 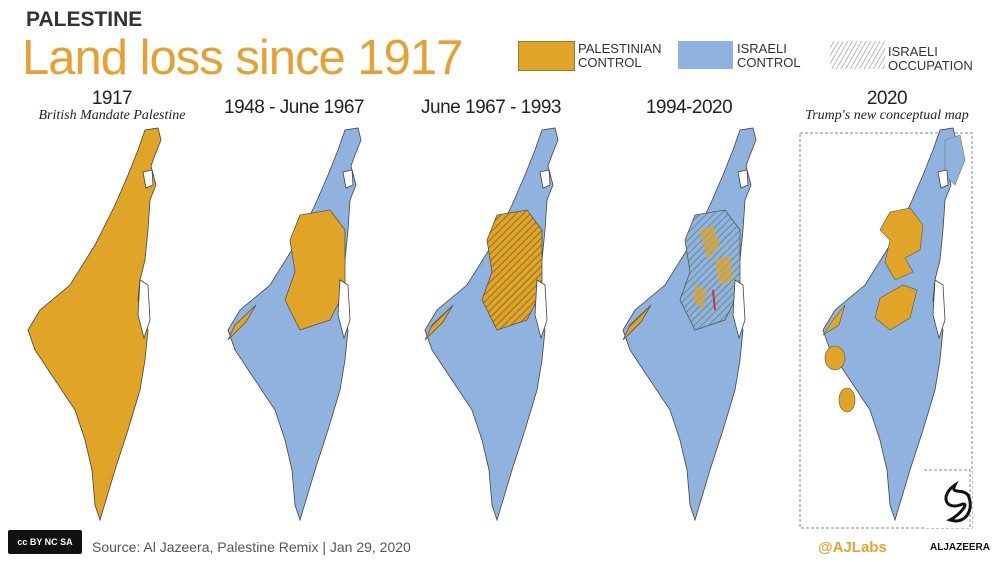 What do you see at coordinates (84, 19) in the screenshot?
I see `kicker: PALESTINE` at bounding box center [84, 19].